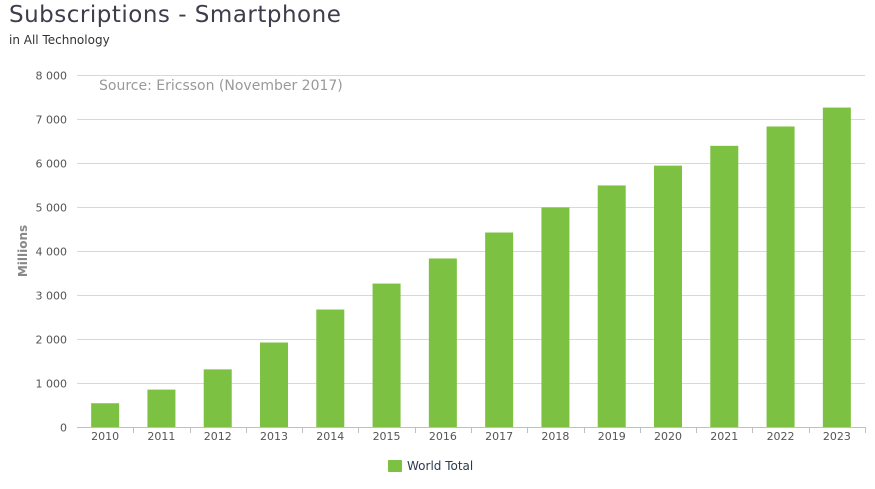  What do you see at coordinates (611, 306) in the screenshot?
I see `bar-2019` at bounding box center [611, 306].